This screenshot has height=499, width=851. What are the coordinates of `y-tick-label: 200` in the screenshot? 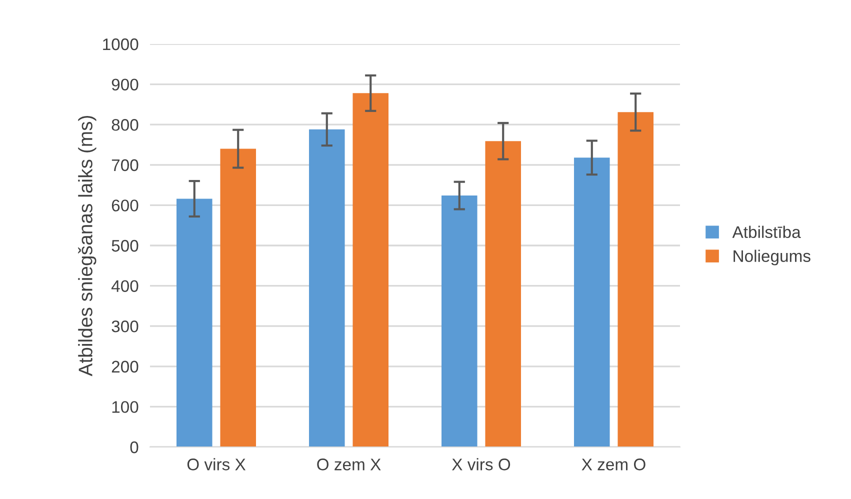 It's located at (125, 366).